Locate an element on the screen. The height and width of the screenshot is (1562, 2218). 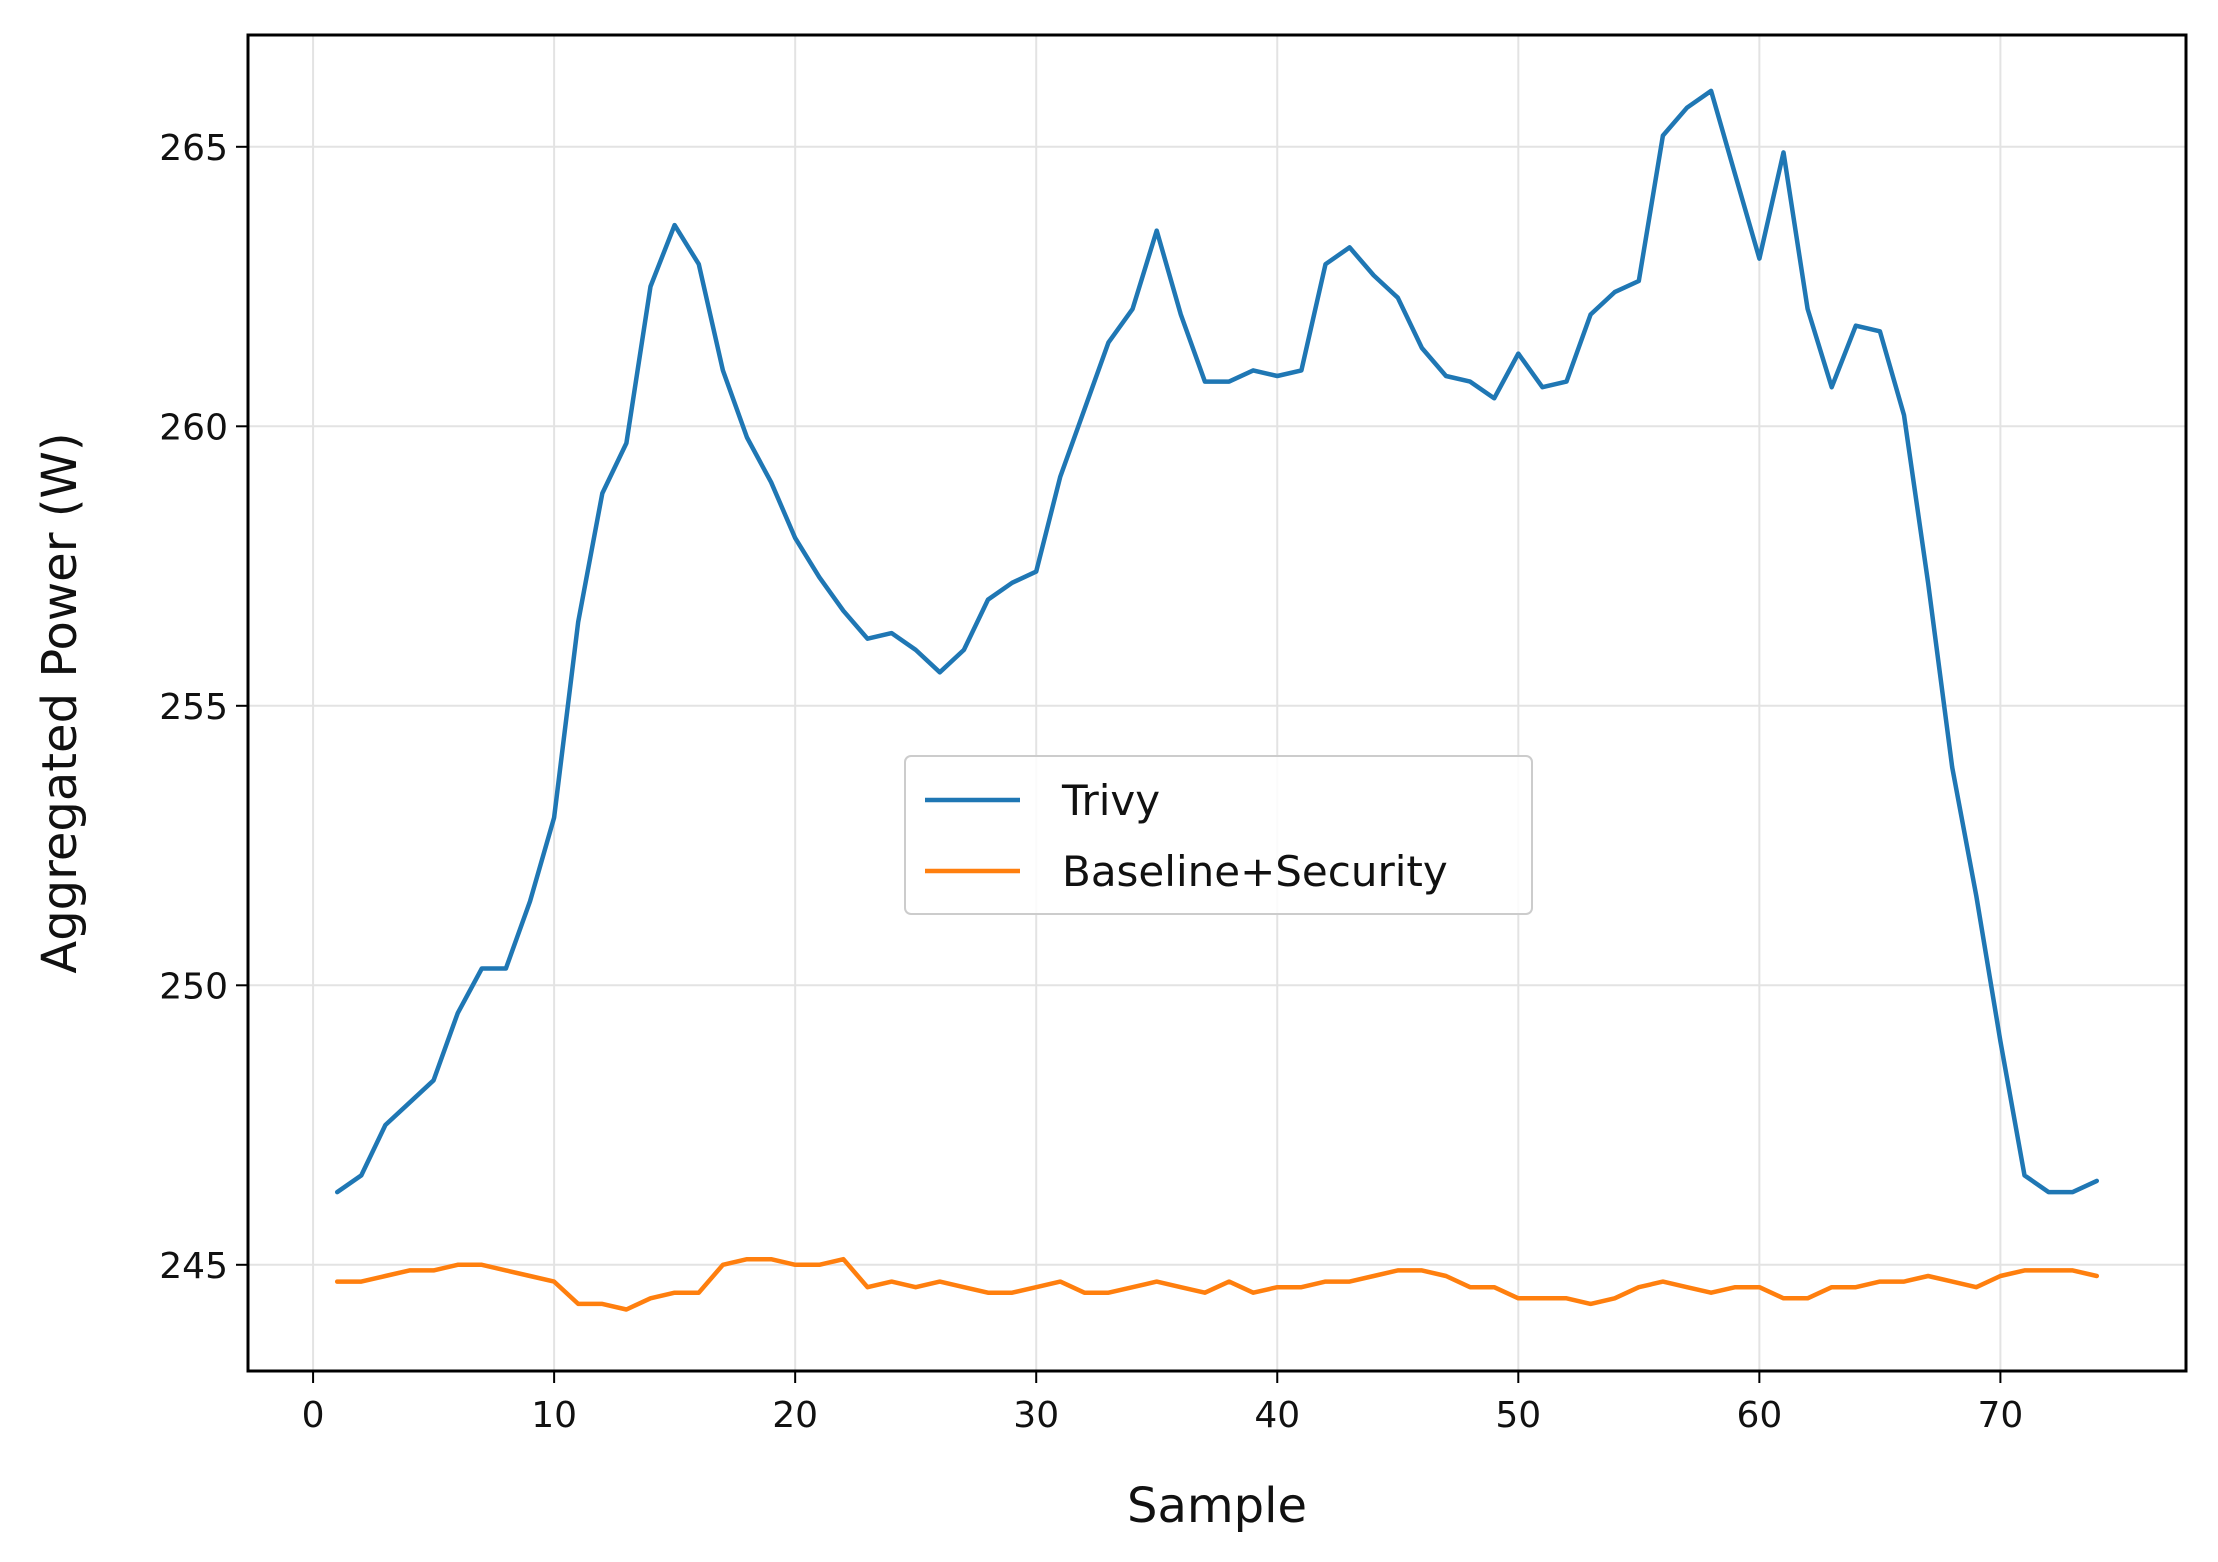
x-tick-label: 20 is located at coordinates (795, 1415).